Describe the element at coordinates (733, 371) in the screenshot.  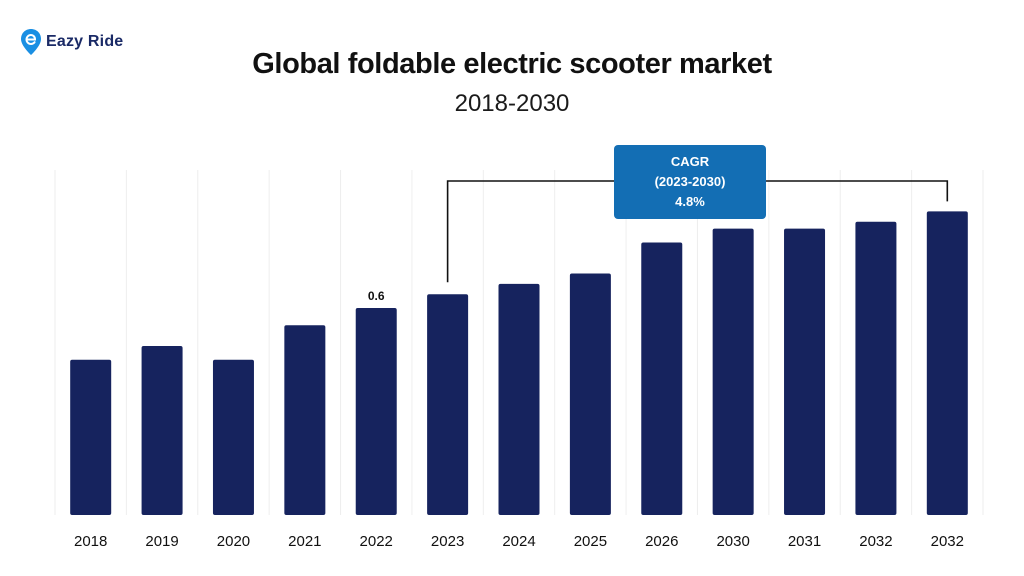
I see `bar-2030` at that location.